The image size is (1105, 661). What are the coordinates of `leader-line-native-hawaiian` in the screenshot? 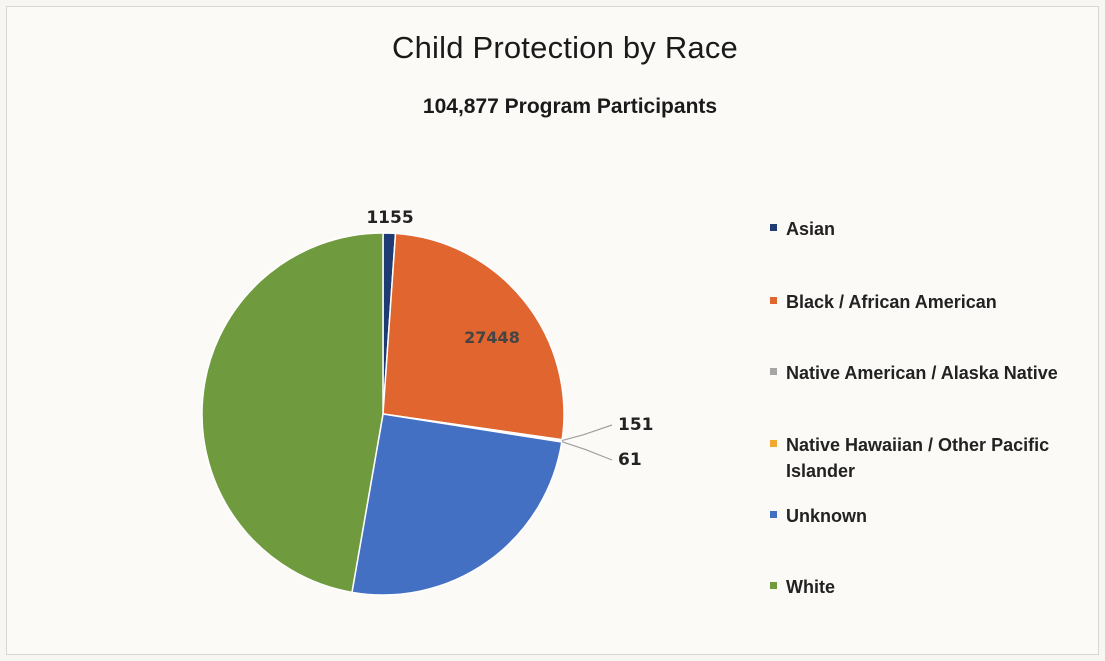 It's located at (587, 451).